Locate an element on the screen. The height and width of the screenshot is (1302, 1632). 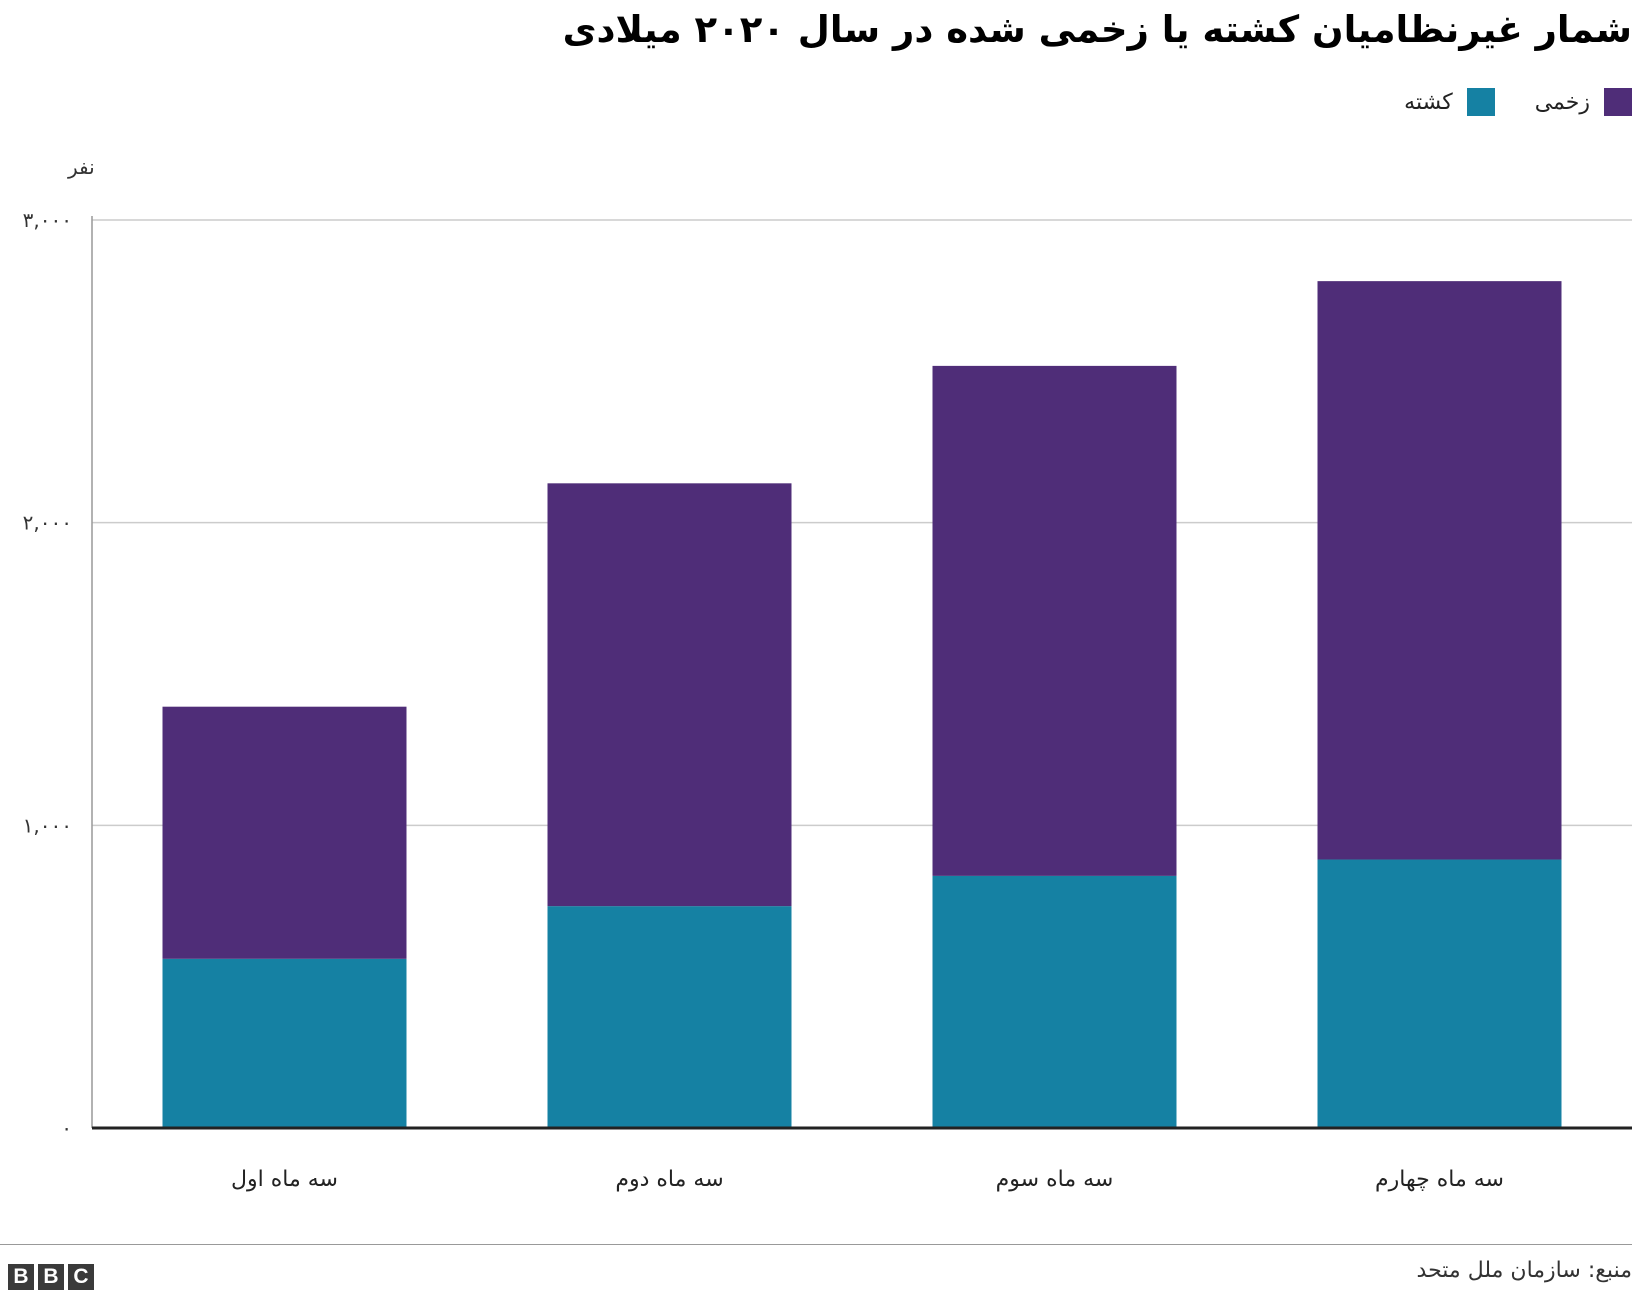
legend-item-injured: زخمی is located at coordinates (1583, 102).